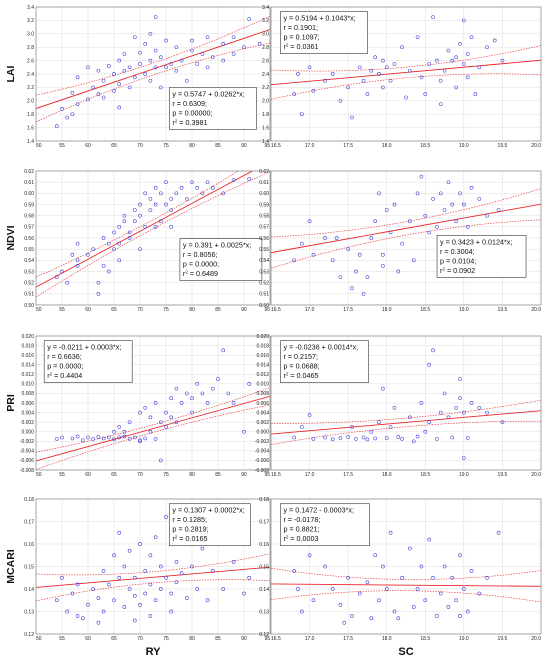  I want to click on r-squared-p4: r2 = 0.0902, so click(457, 270).